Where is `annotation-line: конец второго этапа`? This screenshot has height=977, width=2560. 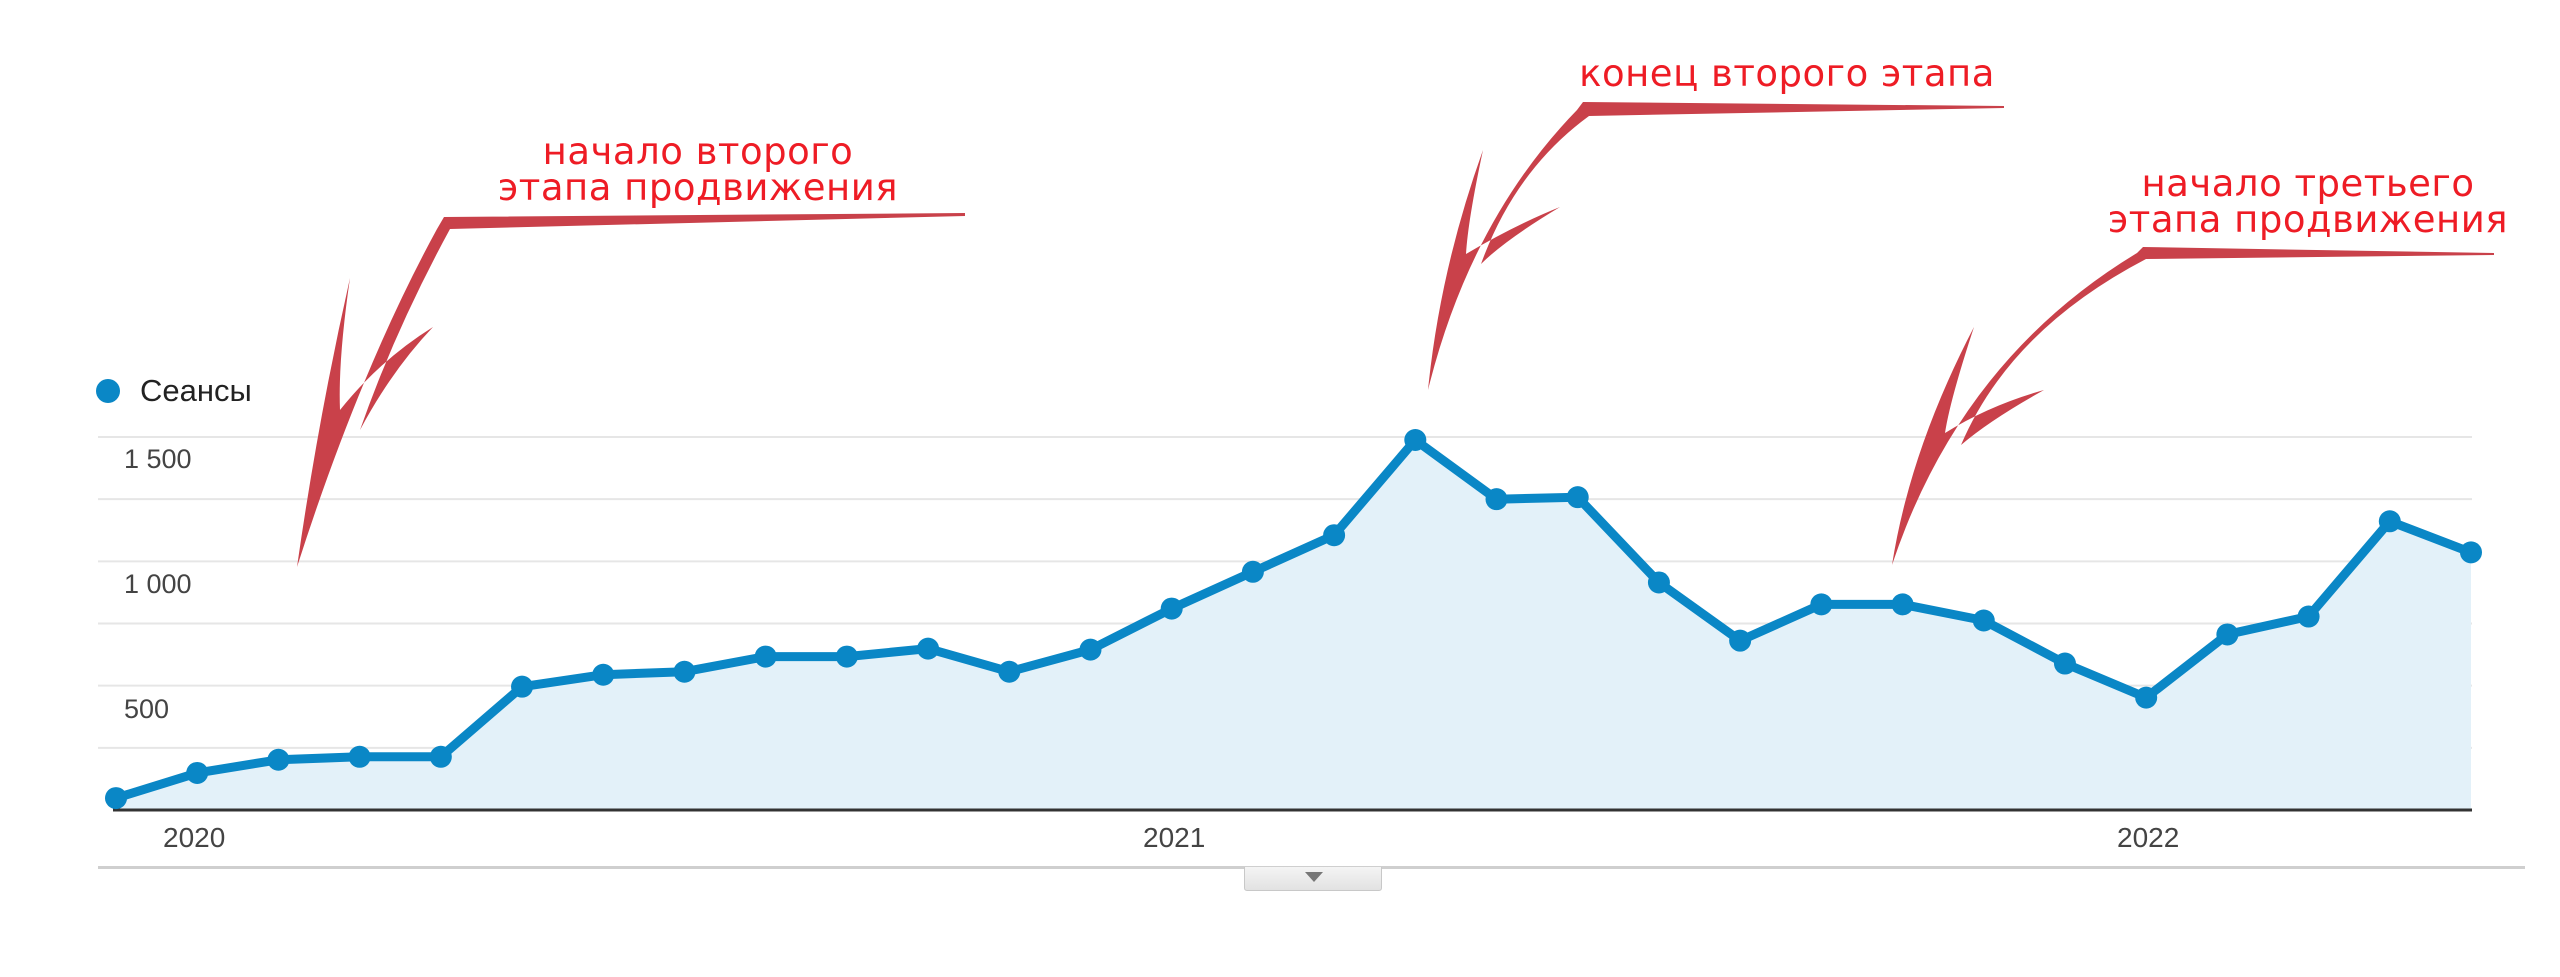
annotation-line: конец второго этапа is located at coordinates (1787, 73).